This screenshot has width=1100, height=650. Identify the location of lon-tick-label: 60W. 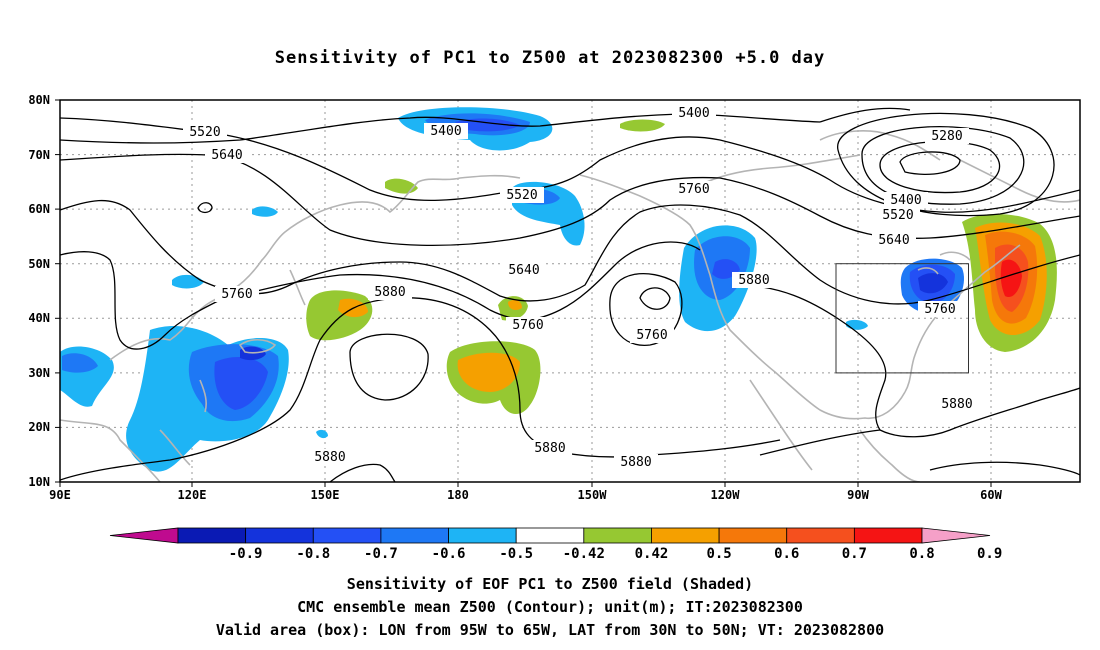
(991, 495).